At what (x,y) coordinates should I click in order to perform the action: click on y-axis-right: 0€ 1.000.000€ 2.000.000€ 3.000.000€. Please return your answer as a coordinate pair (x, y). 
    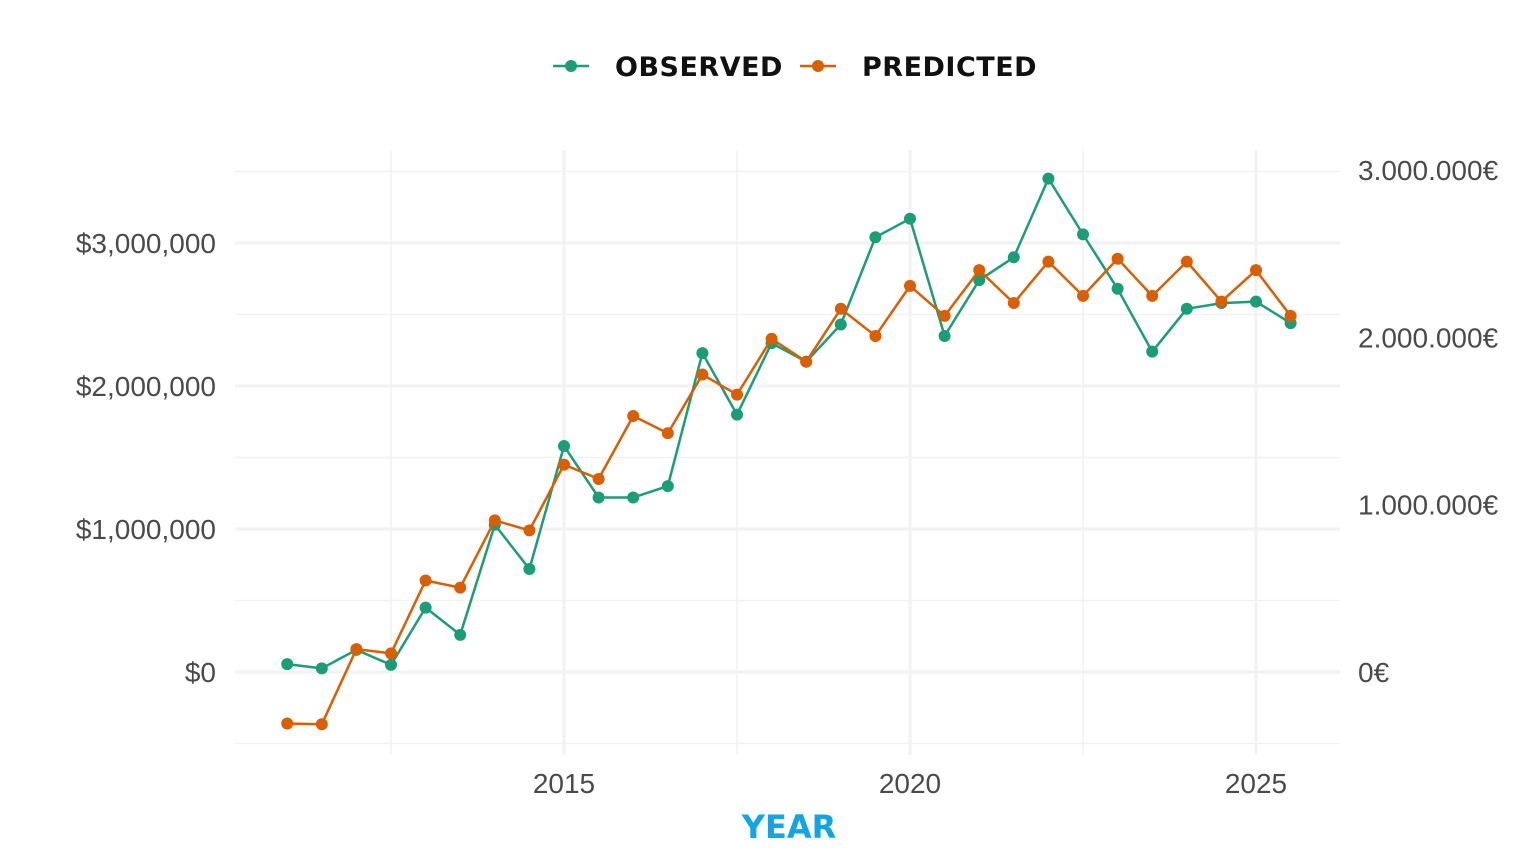
    Looking at the image, I should click on (1428, 421).